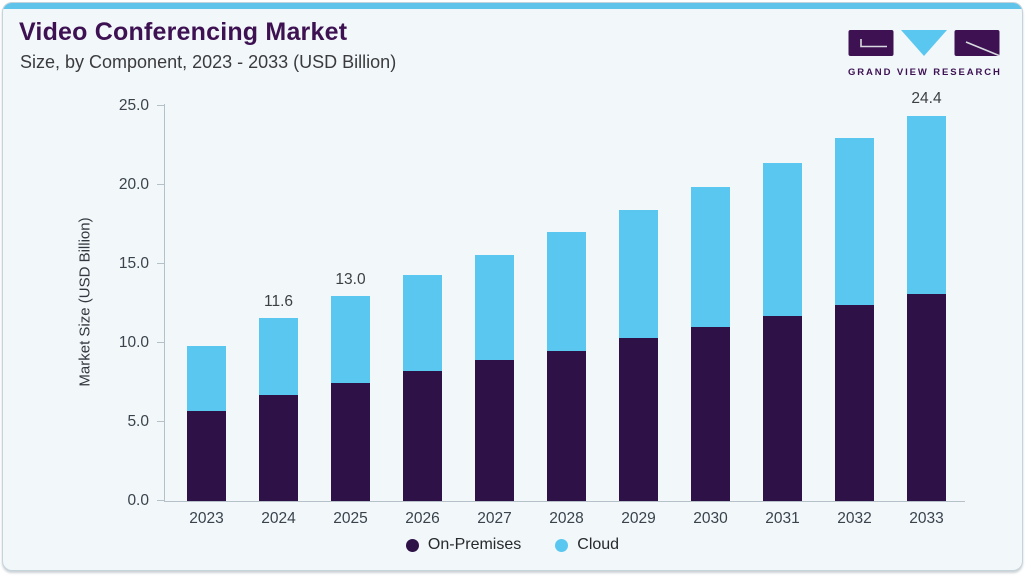 The height and width of the screenshot is (576, 1025). Describe the element at coordinates (133, 184) in the screenshot. I see `y-axis-tick-label: 20.0` at that location.